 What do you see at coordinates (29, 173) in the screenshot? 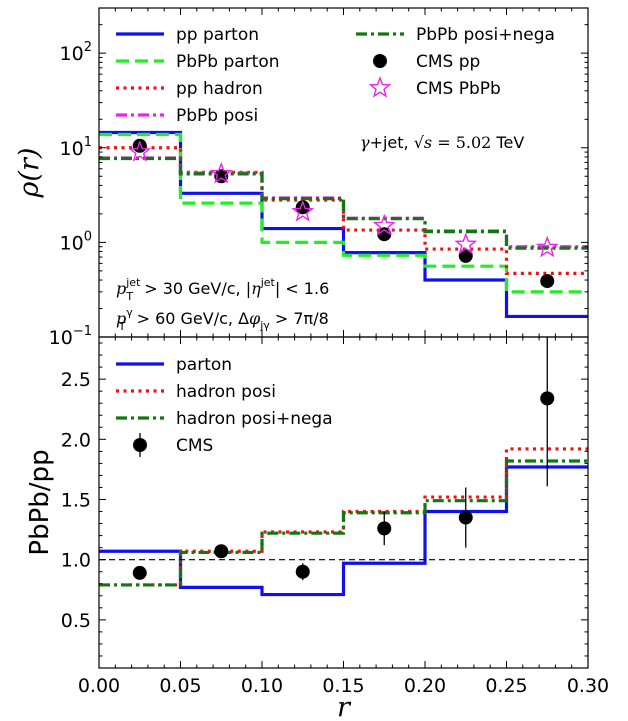
I see `top-y-axis-label: ρ(r)` at bounding box center [29, 173].